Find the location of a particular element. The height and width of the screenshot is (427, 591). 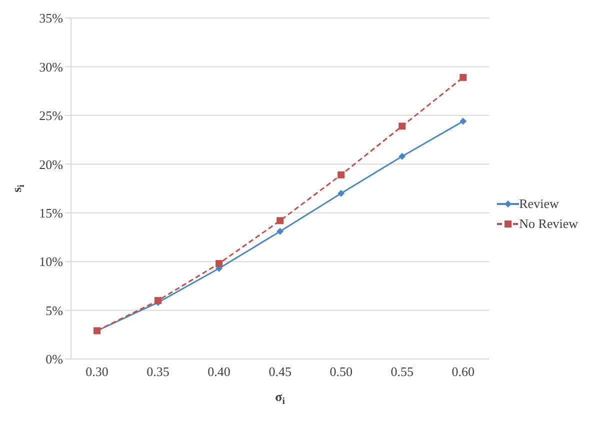

y-tick-label: 5% is located at coordinates (55, 310).